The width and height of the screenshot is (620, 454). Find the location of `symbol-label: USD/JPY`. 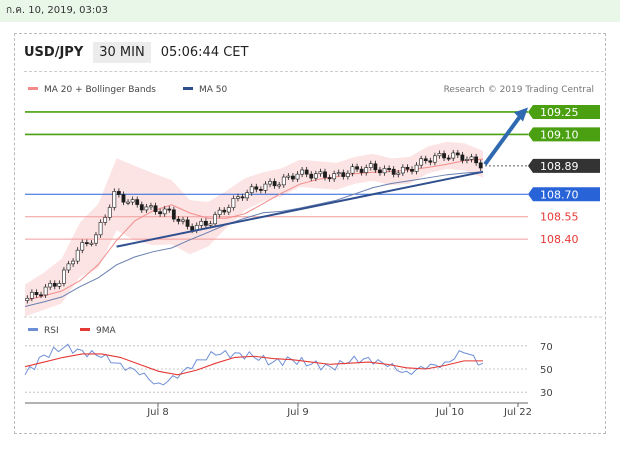

symbol-label: USD/JPY is located at coordinates (54, 52).